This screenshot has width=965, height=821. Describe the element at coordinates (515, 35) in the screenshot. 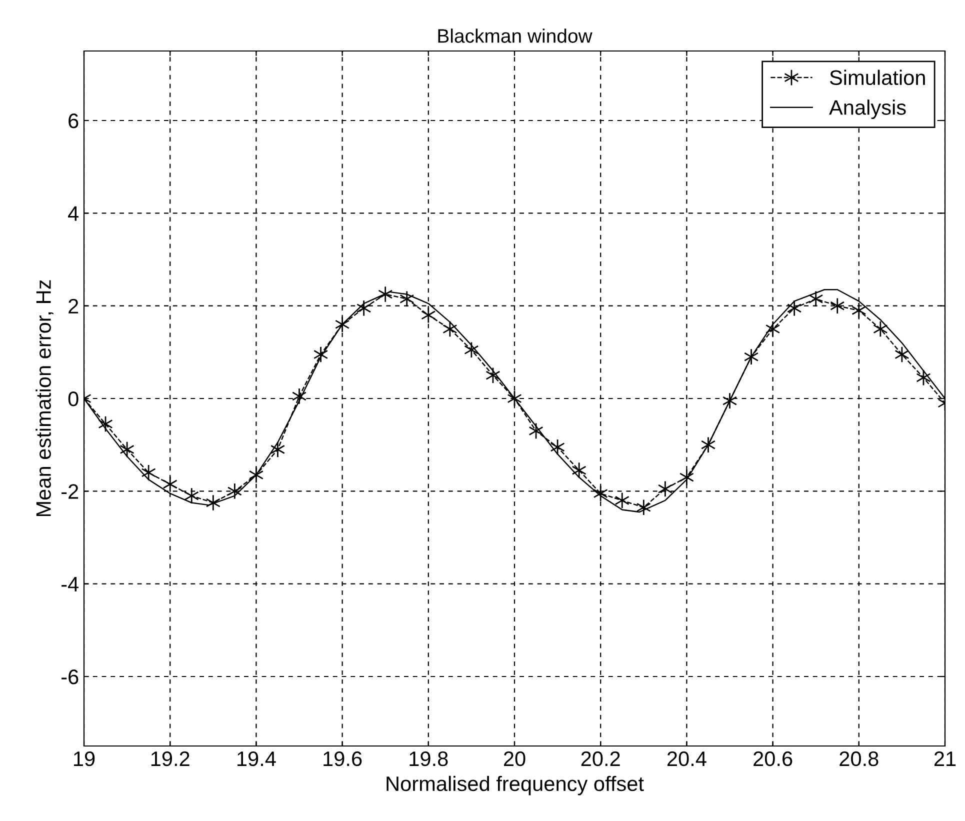

I see `chart-title: Blackman window` at that location.